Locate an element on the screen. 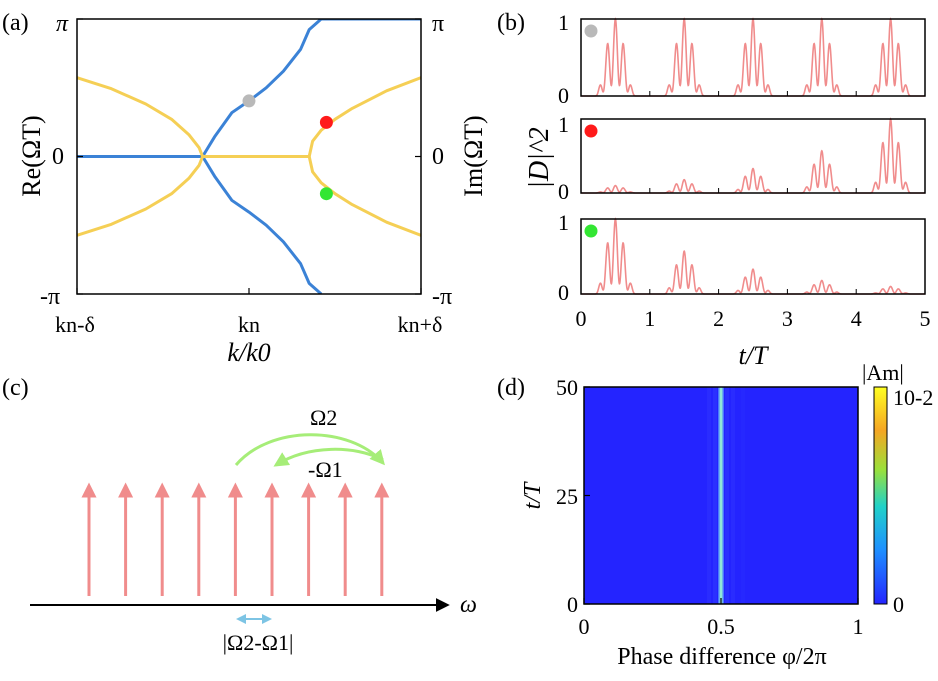 Image resolution: width=938 pixels, height=681 pixels. d-ylabel: t/T is located at coordinates (533, 495).